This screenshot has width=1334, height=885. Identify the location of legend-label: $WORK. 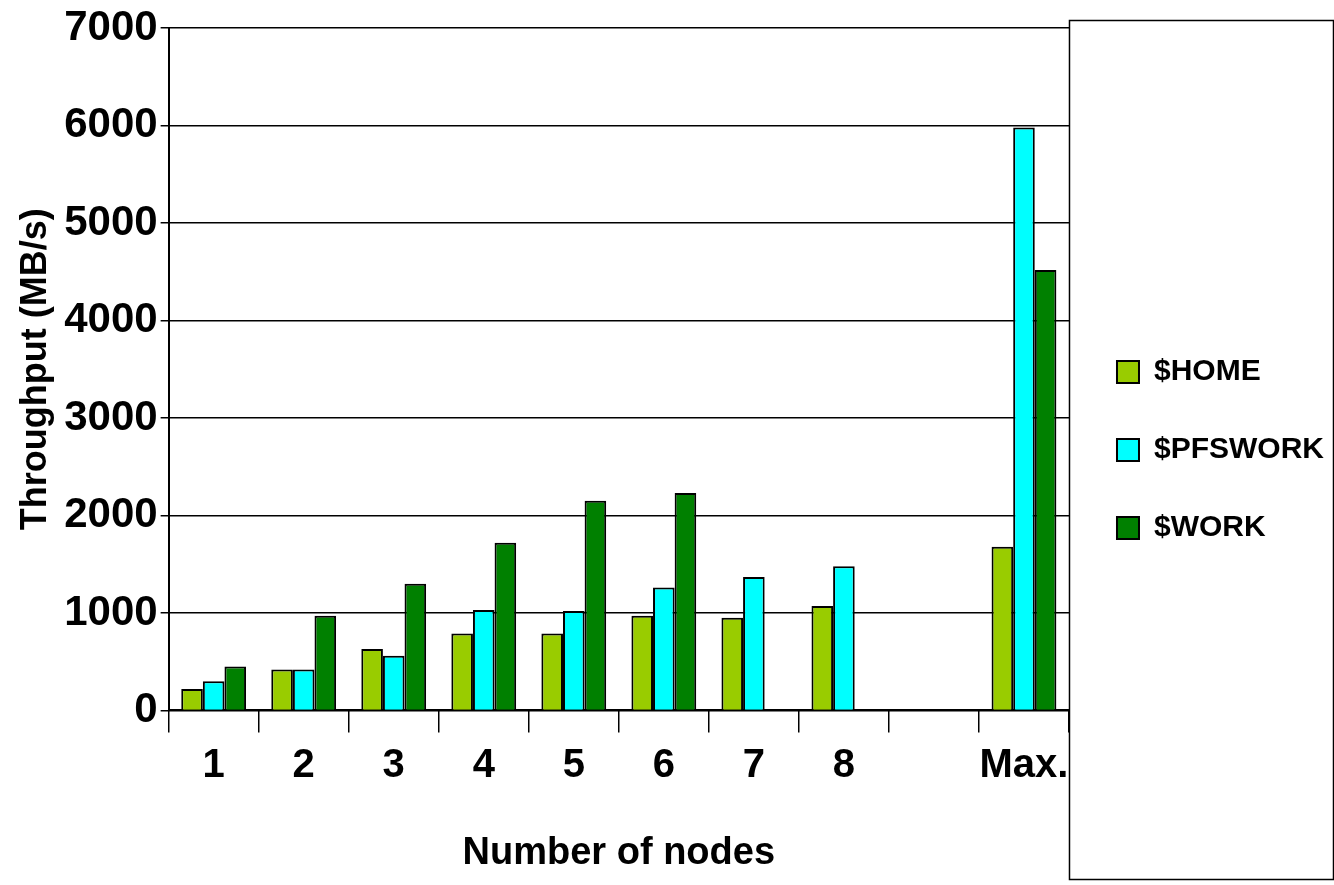
(1209, 526).